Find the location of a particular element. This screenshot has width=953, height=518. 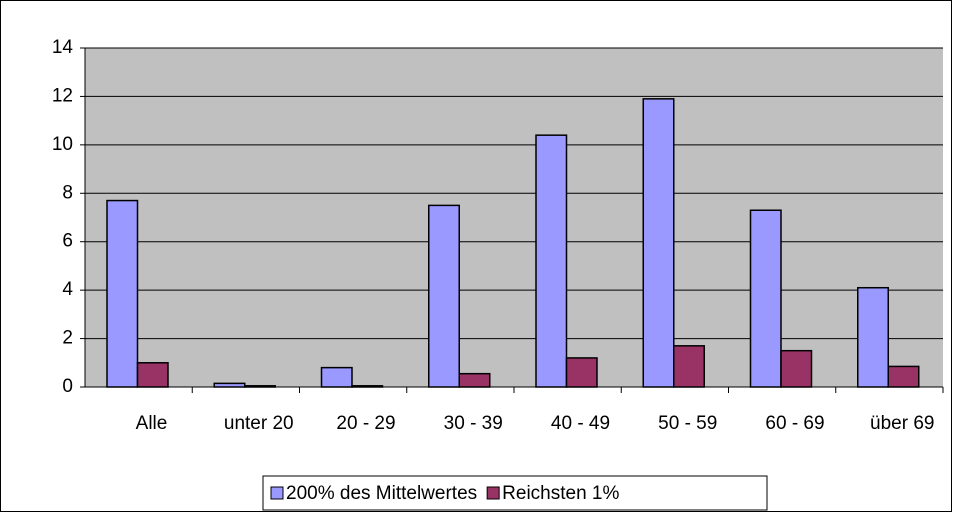

legend-box is located at coordinates (515, 493).